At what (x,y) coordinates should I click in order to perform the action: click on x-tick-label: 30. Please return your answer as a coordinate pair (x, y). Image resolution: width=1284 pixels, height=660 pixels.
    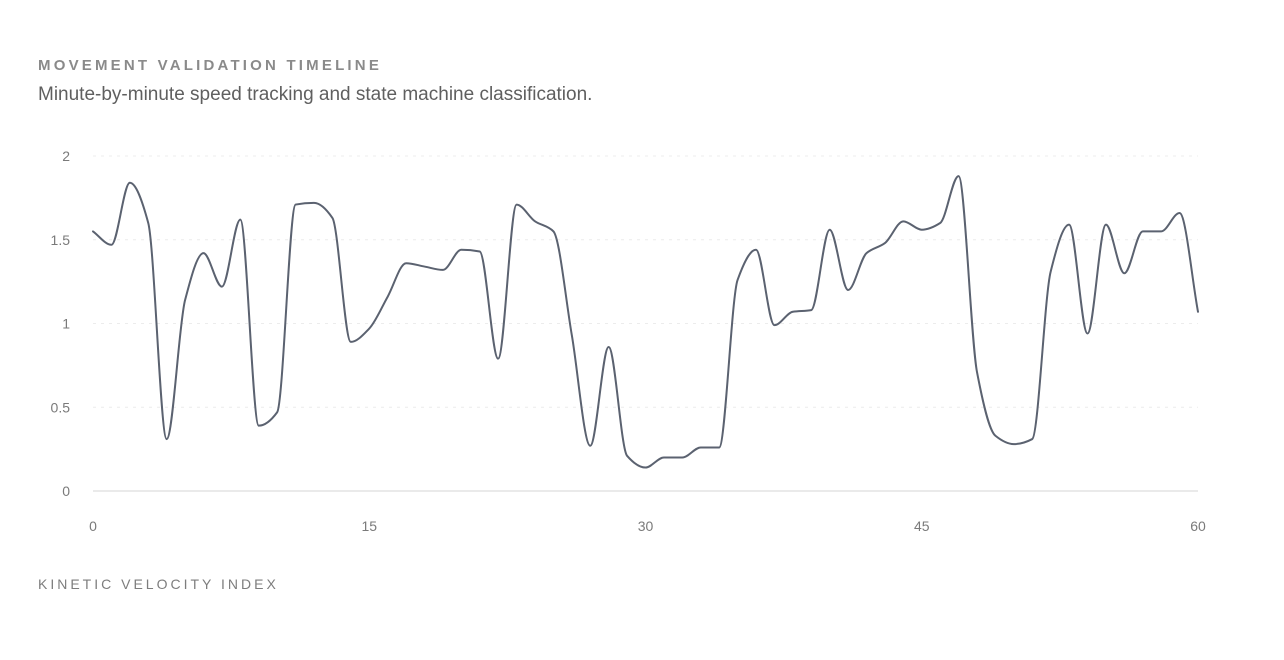
    Looking at the image, I should click on (646, 526).